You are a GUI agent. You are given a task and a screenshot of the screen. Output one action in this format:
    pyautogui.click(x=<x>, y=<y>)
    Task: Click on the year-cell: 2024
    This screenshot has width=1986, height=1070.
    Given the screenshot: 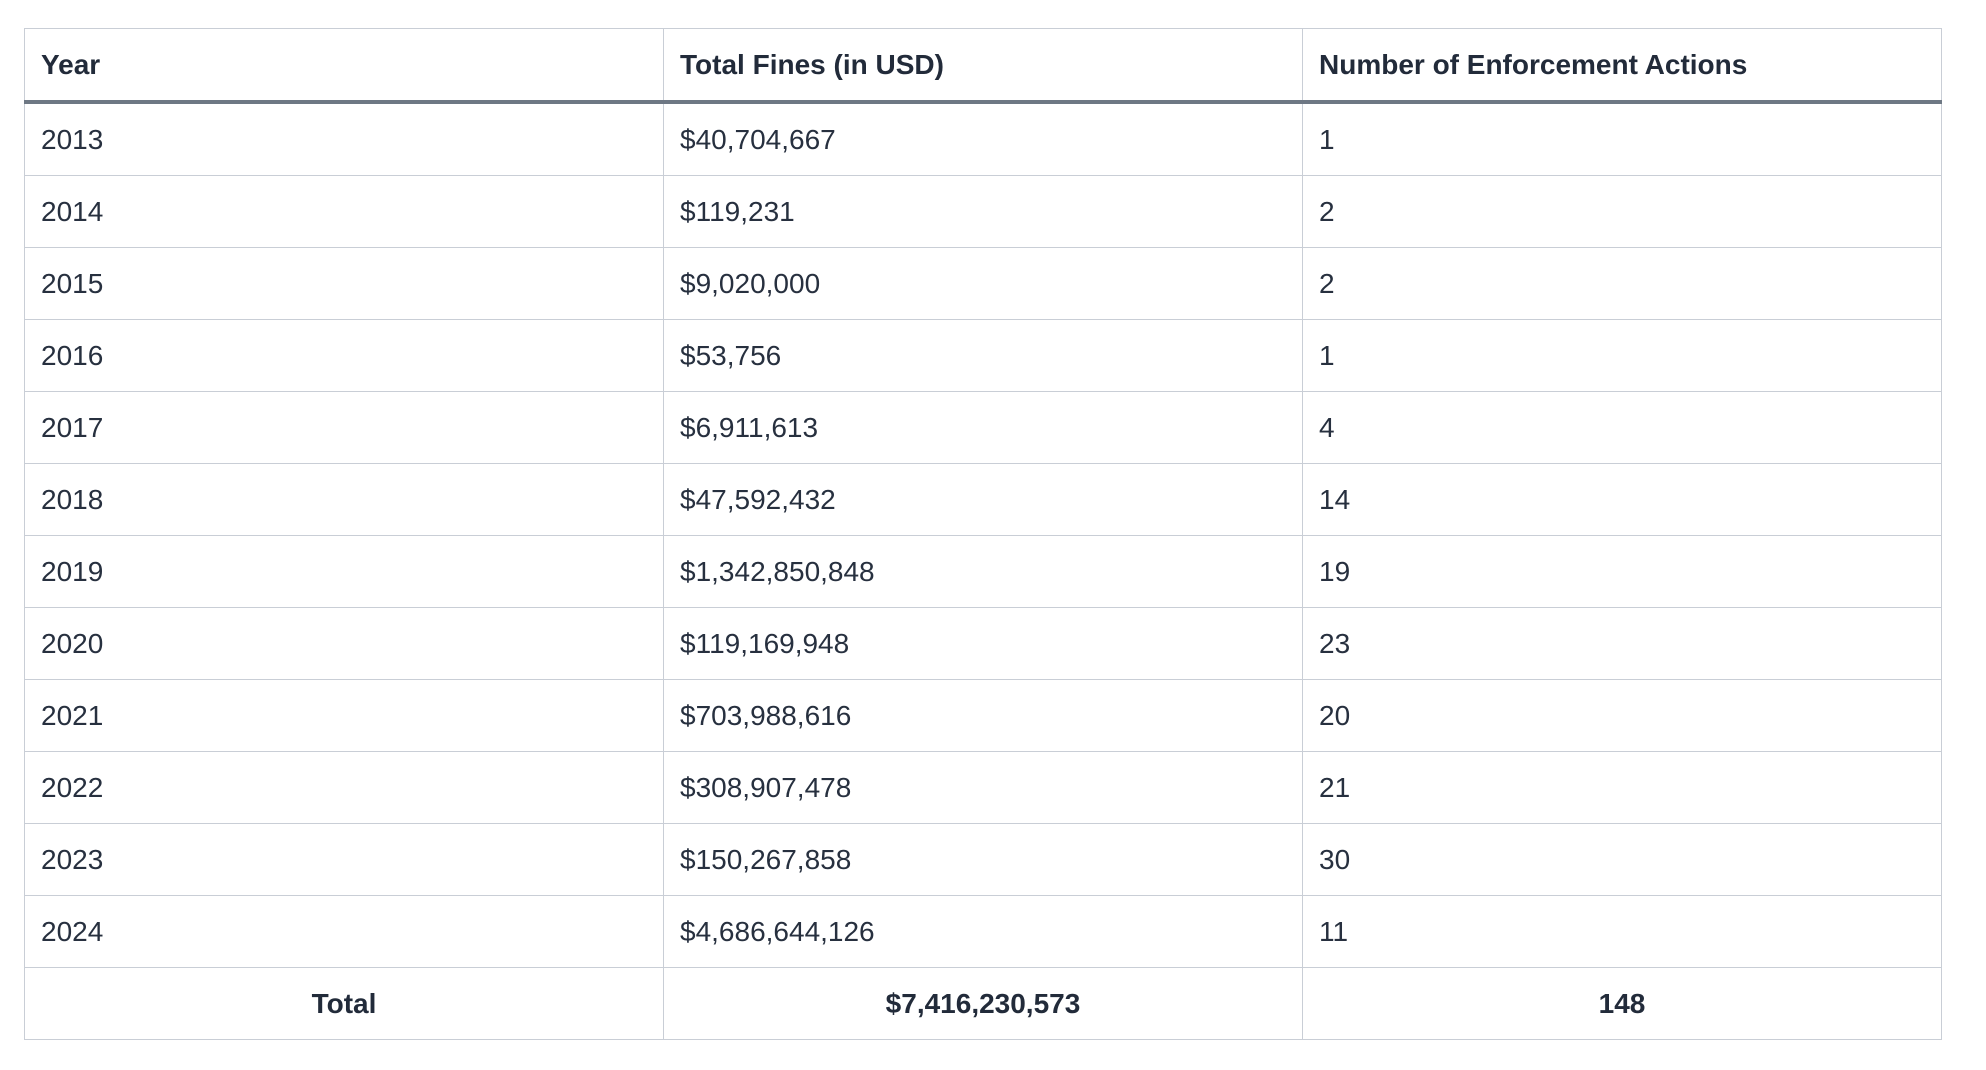 What is the action you would take?
    pyautogui.click(x=344, y=931)
    